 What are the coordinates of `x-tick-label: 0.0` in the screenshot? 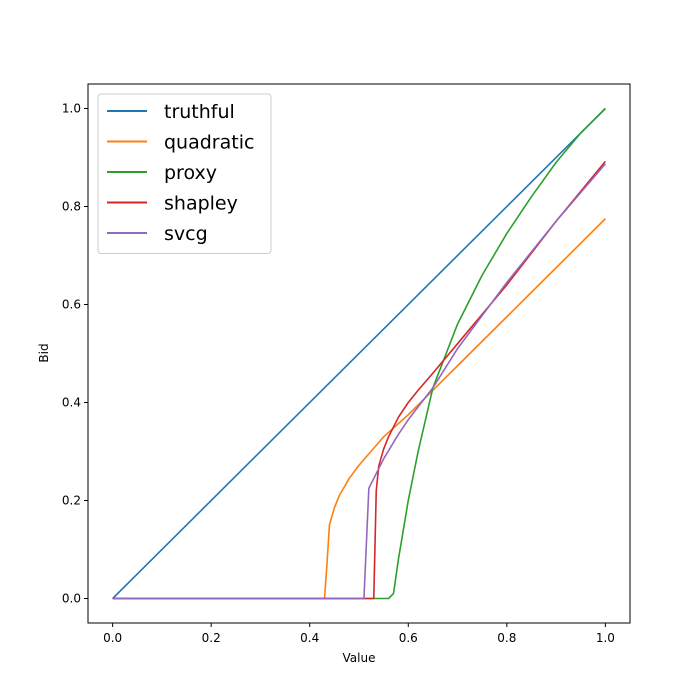 It's located at (112, 638).